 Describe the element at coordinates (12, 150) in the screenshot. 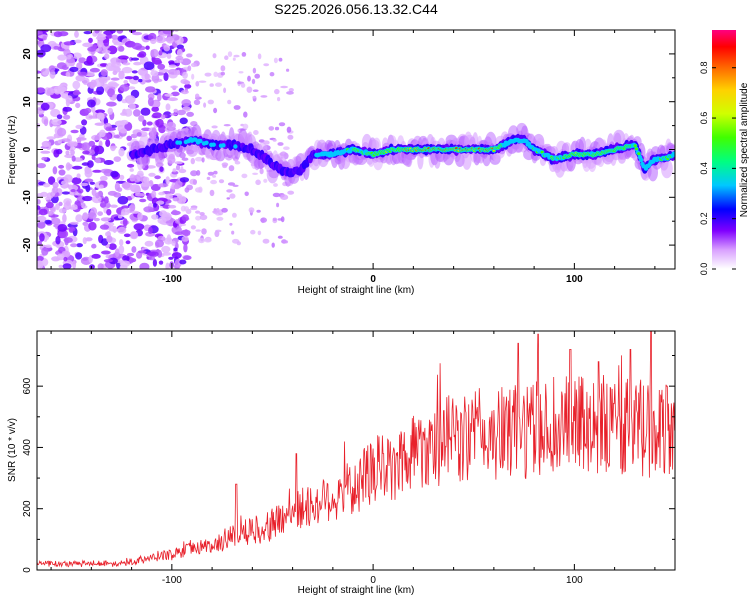

I see `spectrogram-ylabel: Frequency (Hz)` at that location.